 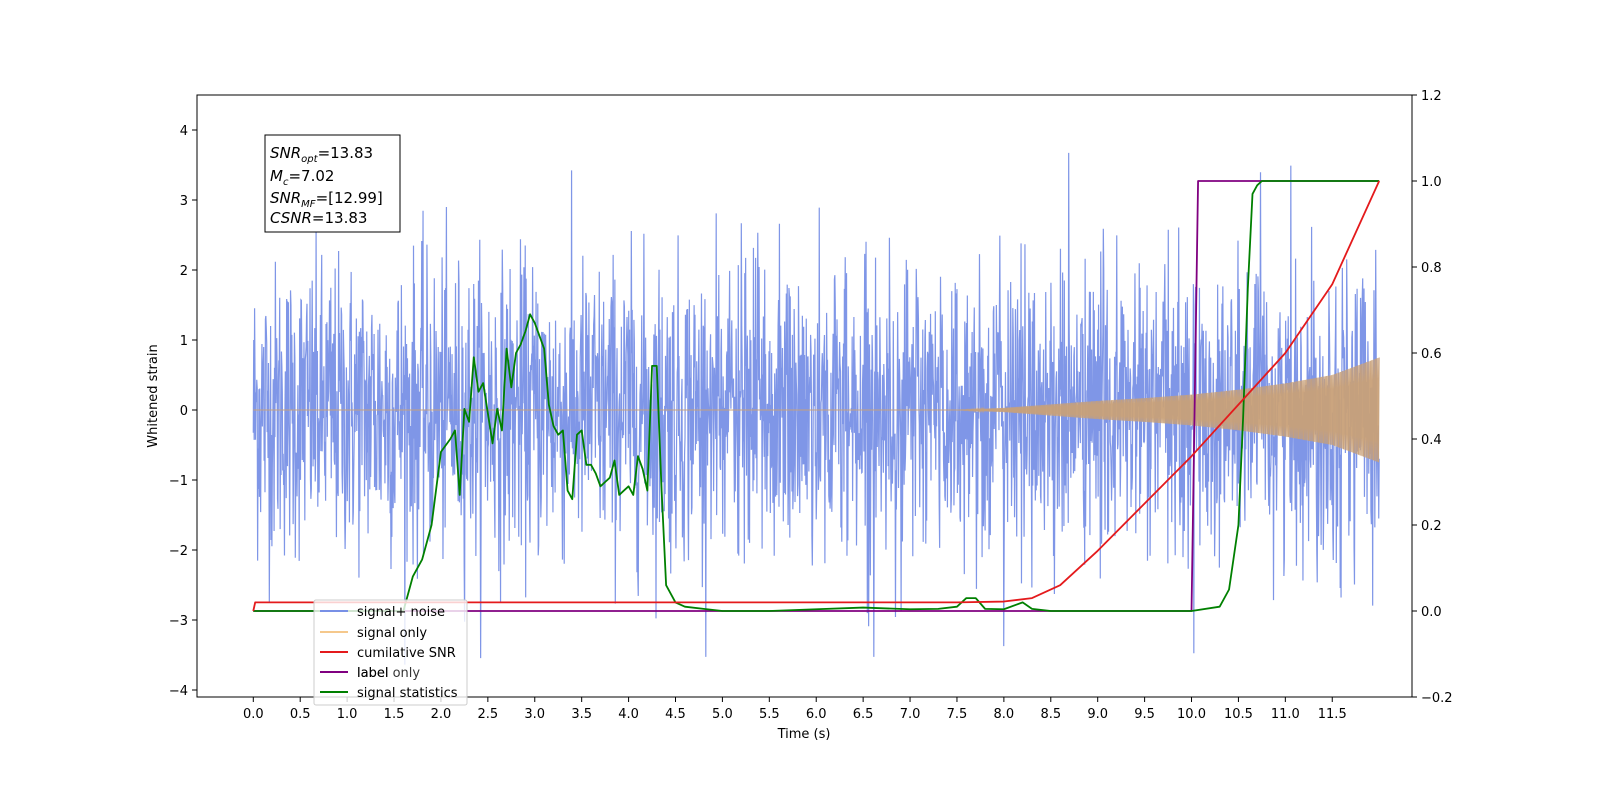 What do you see at coordinates (347, 714) in the screenshot?
I see `x-tick-label: 1.0` at bounding box center [347, 714].